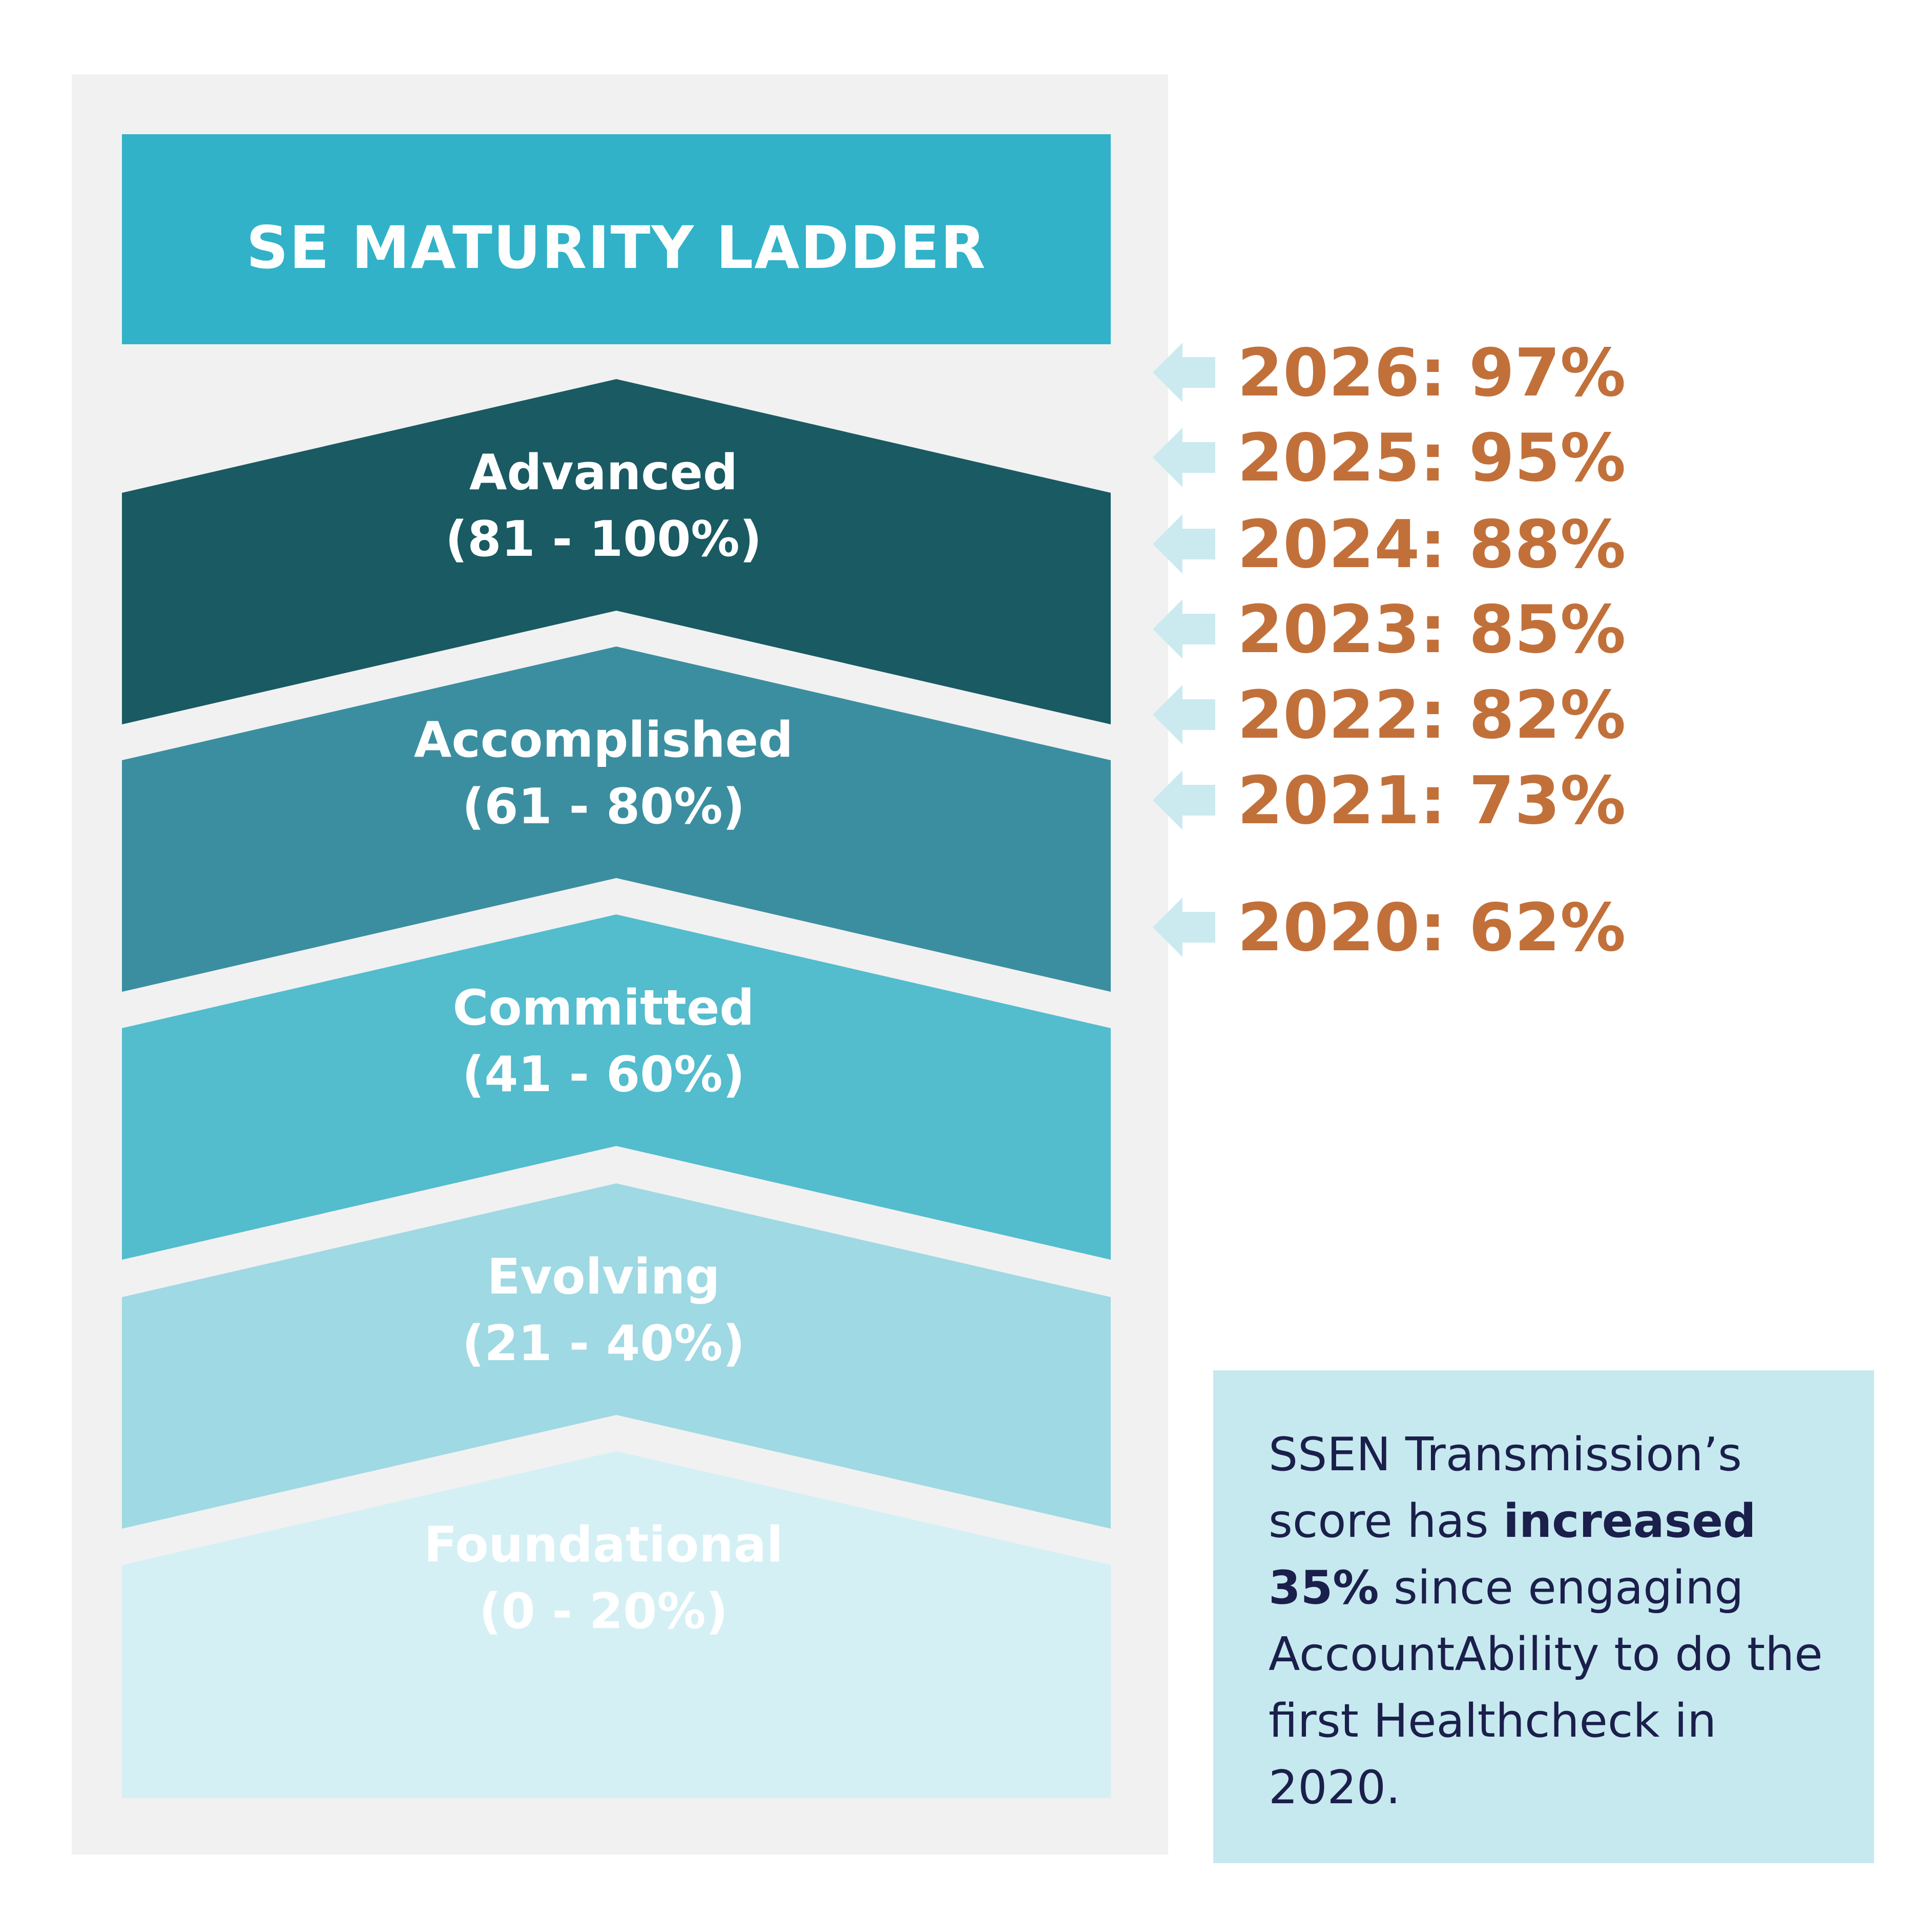  Describe the element at coordinates (1431, 545) in the screenshot. I see `score-label-2024: 2024: 88%` at that location.